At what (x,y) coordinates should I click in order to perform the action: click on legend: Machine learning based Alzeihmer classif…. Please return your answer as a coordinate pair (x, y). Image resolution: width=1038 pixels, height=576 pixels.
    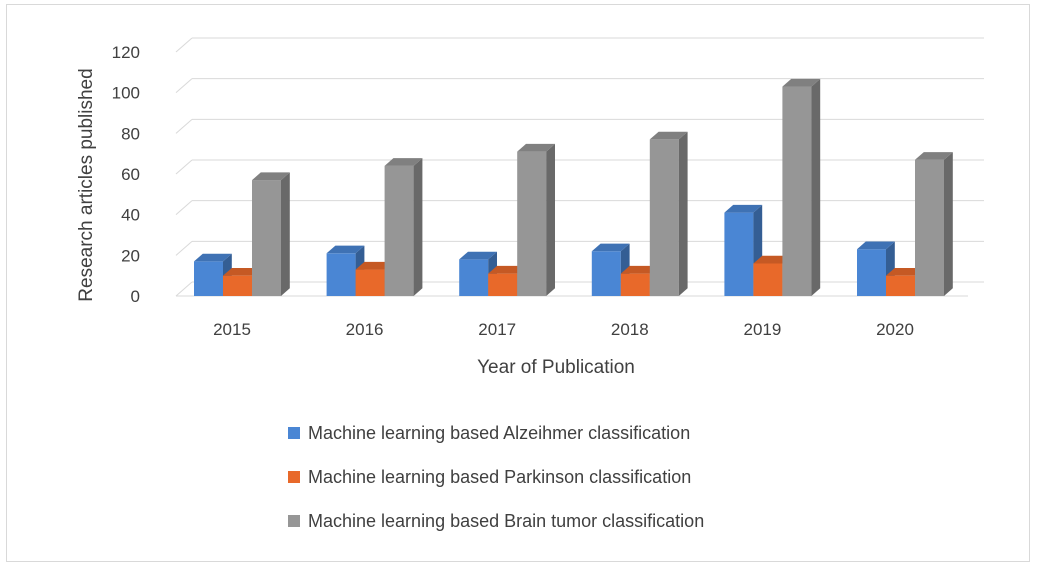
    Looking at the image, I should click on (496, 488).